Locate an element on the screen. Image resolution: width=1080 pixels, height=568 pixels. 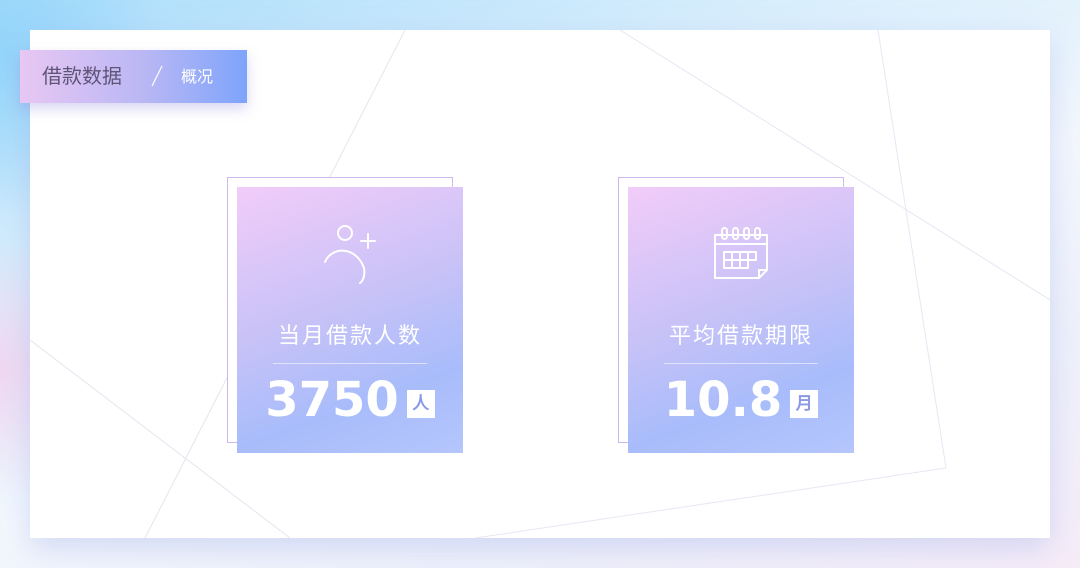
stat-unit-badge: 月 is located at coordinates (804, 404).